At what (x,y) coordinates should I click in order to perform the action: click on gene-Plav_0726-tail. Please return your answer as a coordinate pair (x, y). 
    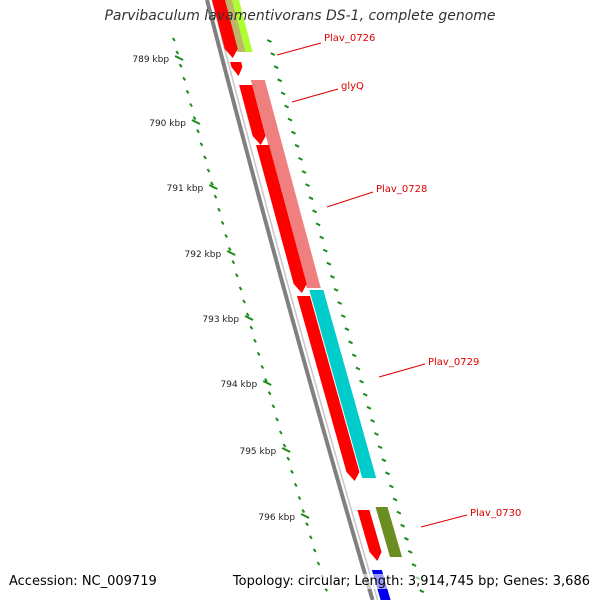
    Looking at the image, I should click on (236, 69).